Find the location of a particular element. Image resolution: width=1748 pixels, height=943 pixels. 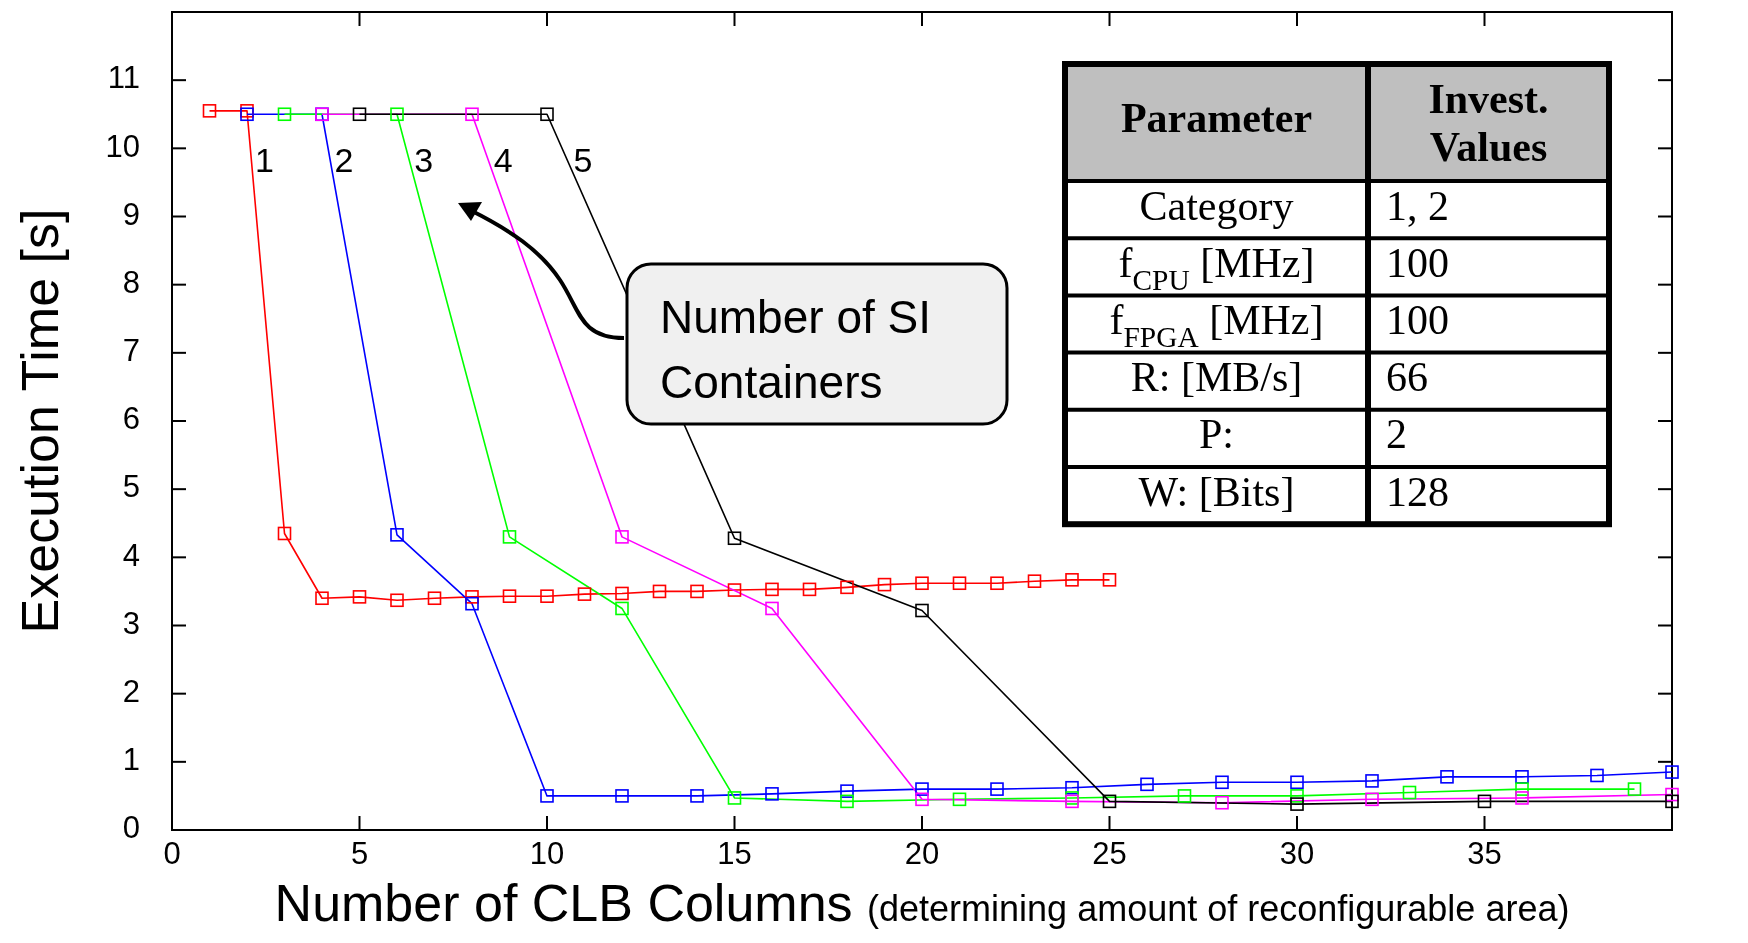

series-label: 3 is located at coordinates (424, 160).